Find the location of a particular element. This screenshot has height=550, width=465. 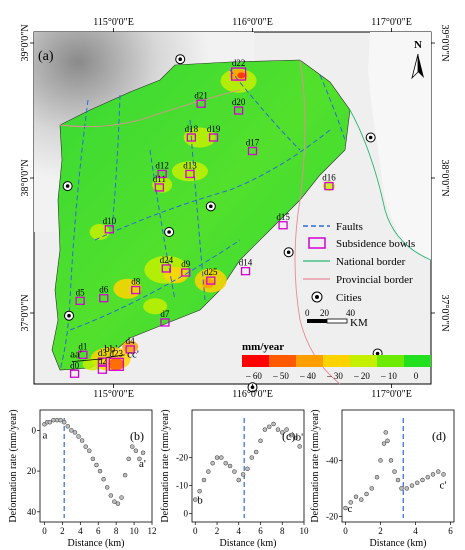

subsidence-bowl-d22 is located at coordinates (238, 74).